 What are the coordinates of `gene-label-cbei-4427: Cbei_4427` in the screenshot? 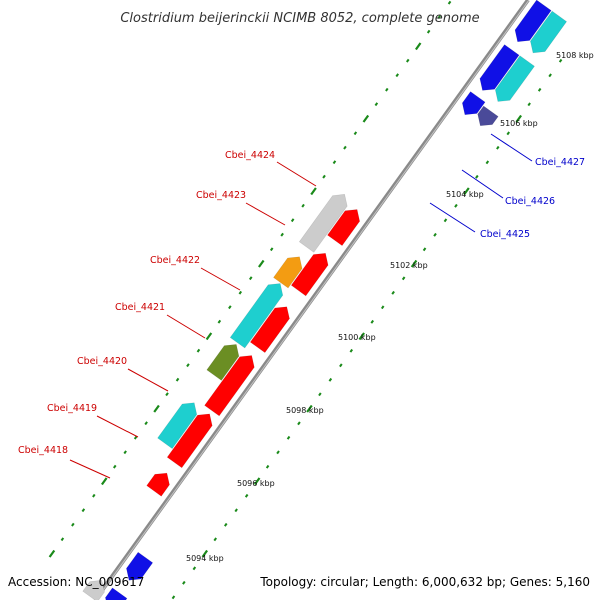 It's located at (560, 162).